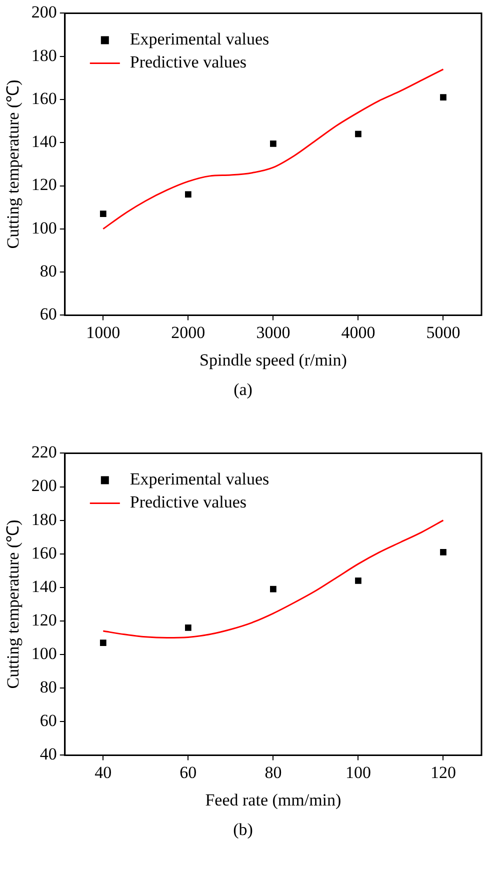 This screenshot has height=880, width=486. What do you see at coordinates (48, 754) in the screenshot?
I see `y-tick-label: 40` at bounding box center [48, 754].